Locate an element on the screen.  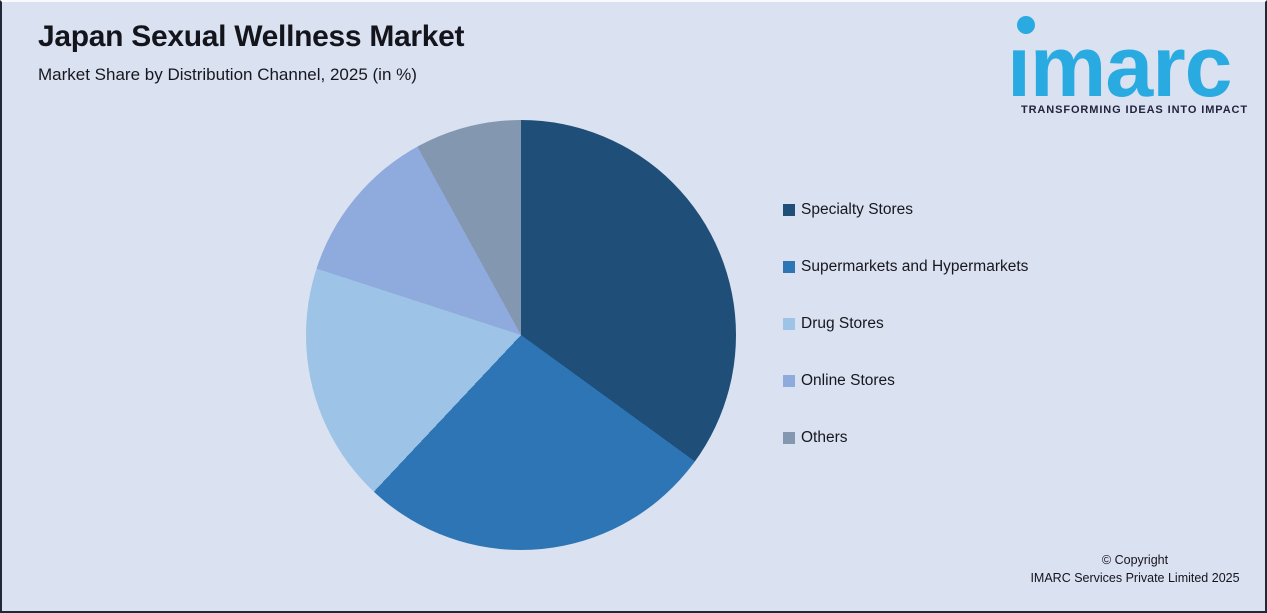
legend-item: Online Stores is located at coordinates (905, 381).